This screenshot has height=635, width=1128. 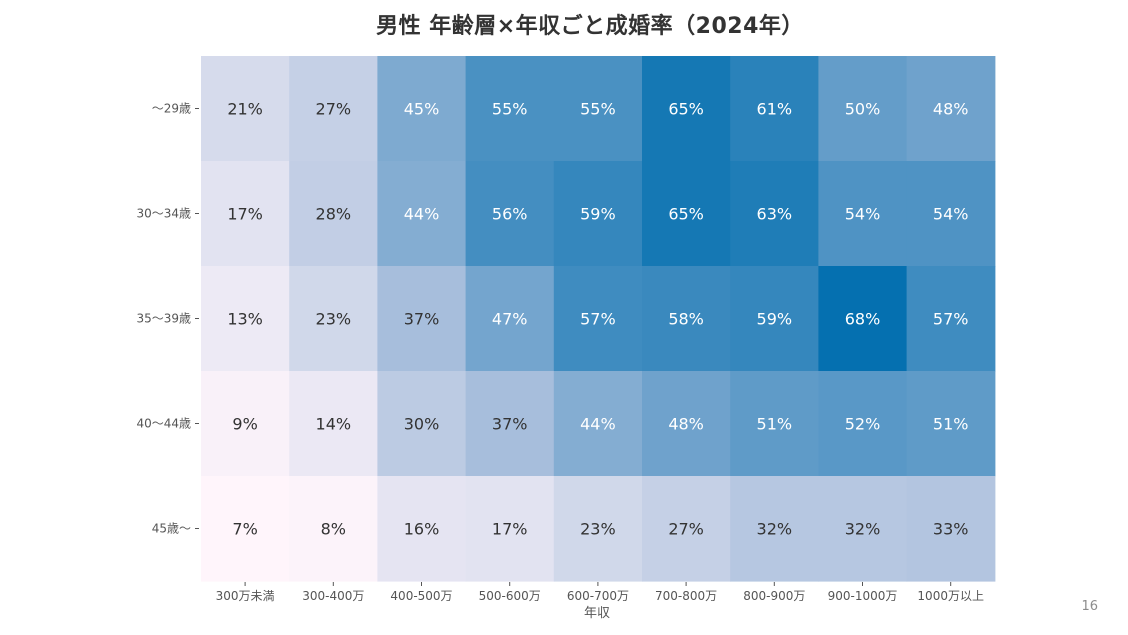 I want to click on x-tick-label: 600-700万, so click(x=598, y=596).